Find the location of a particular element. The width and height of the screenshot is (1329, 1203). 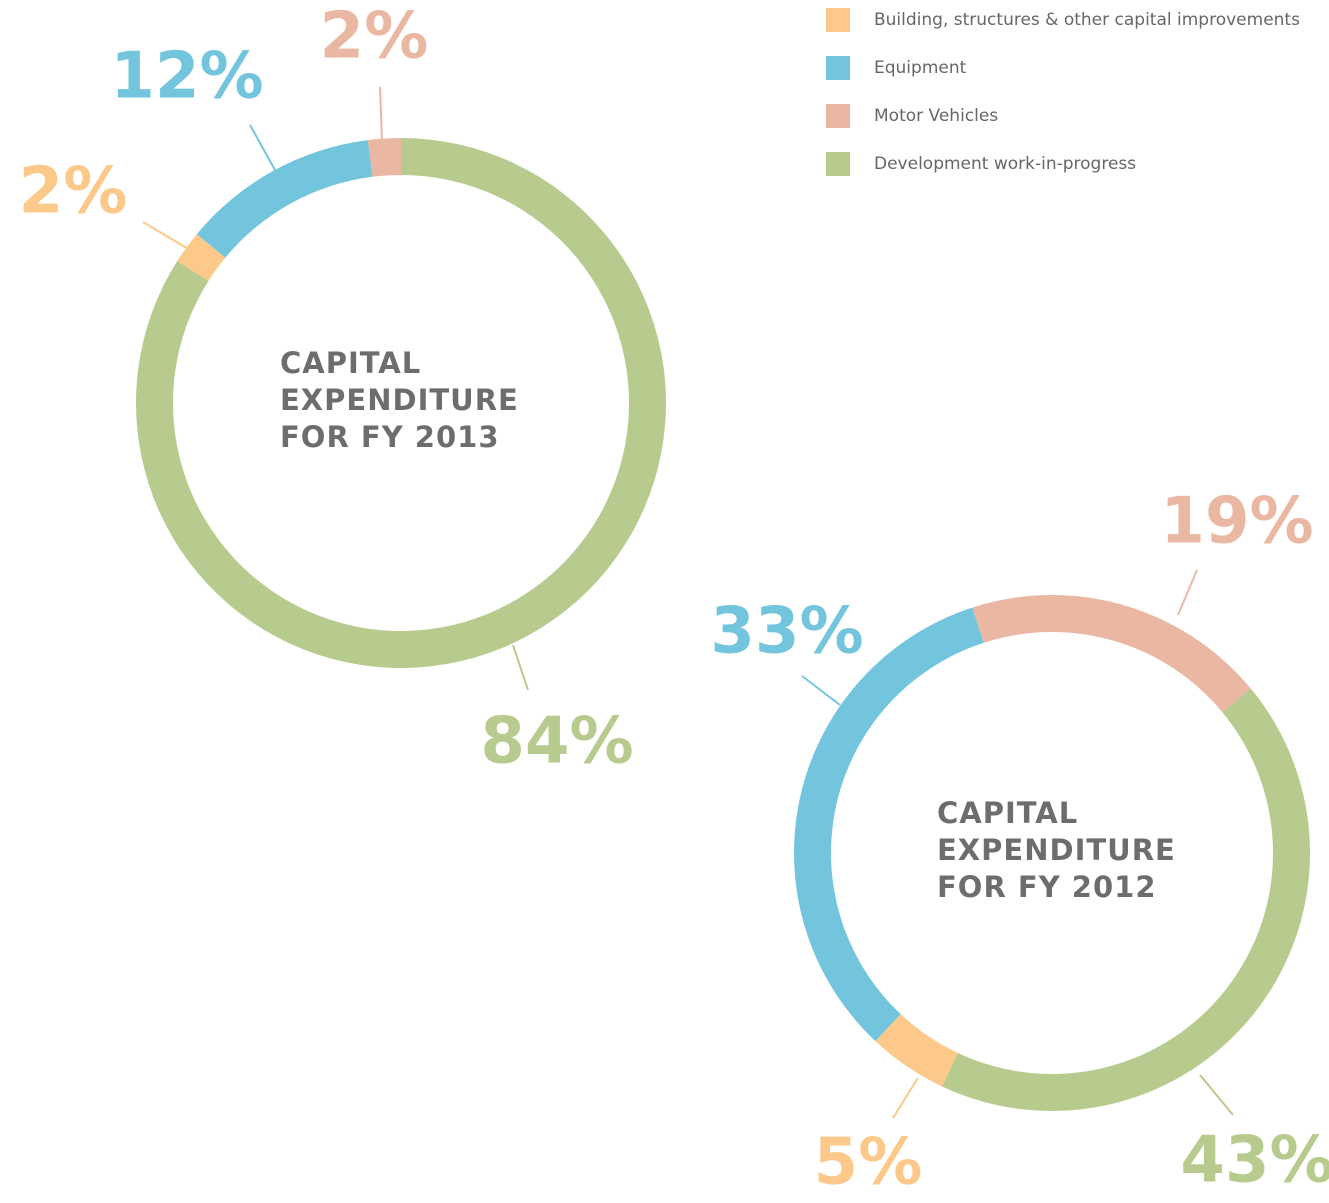

data-label: 84% is located at coordinates (556, 742).